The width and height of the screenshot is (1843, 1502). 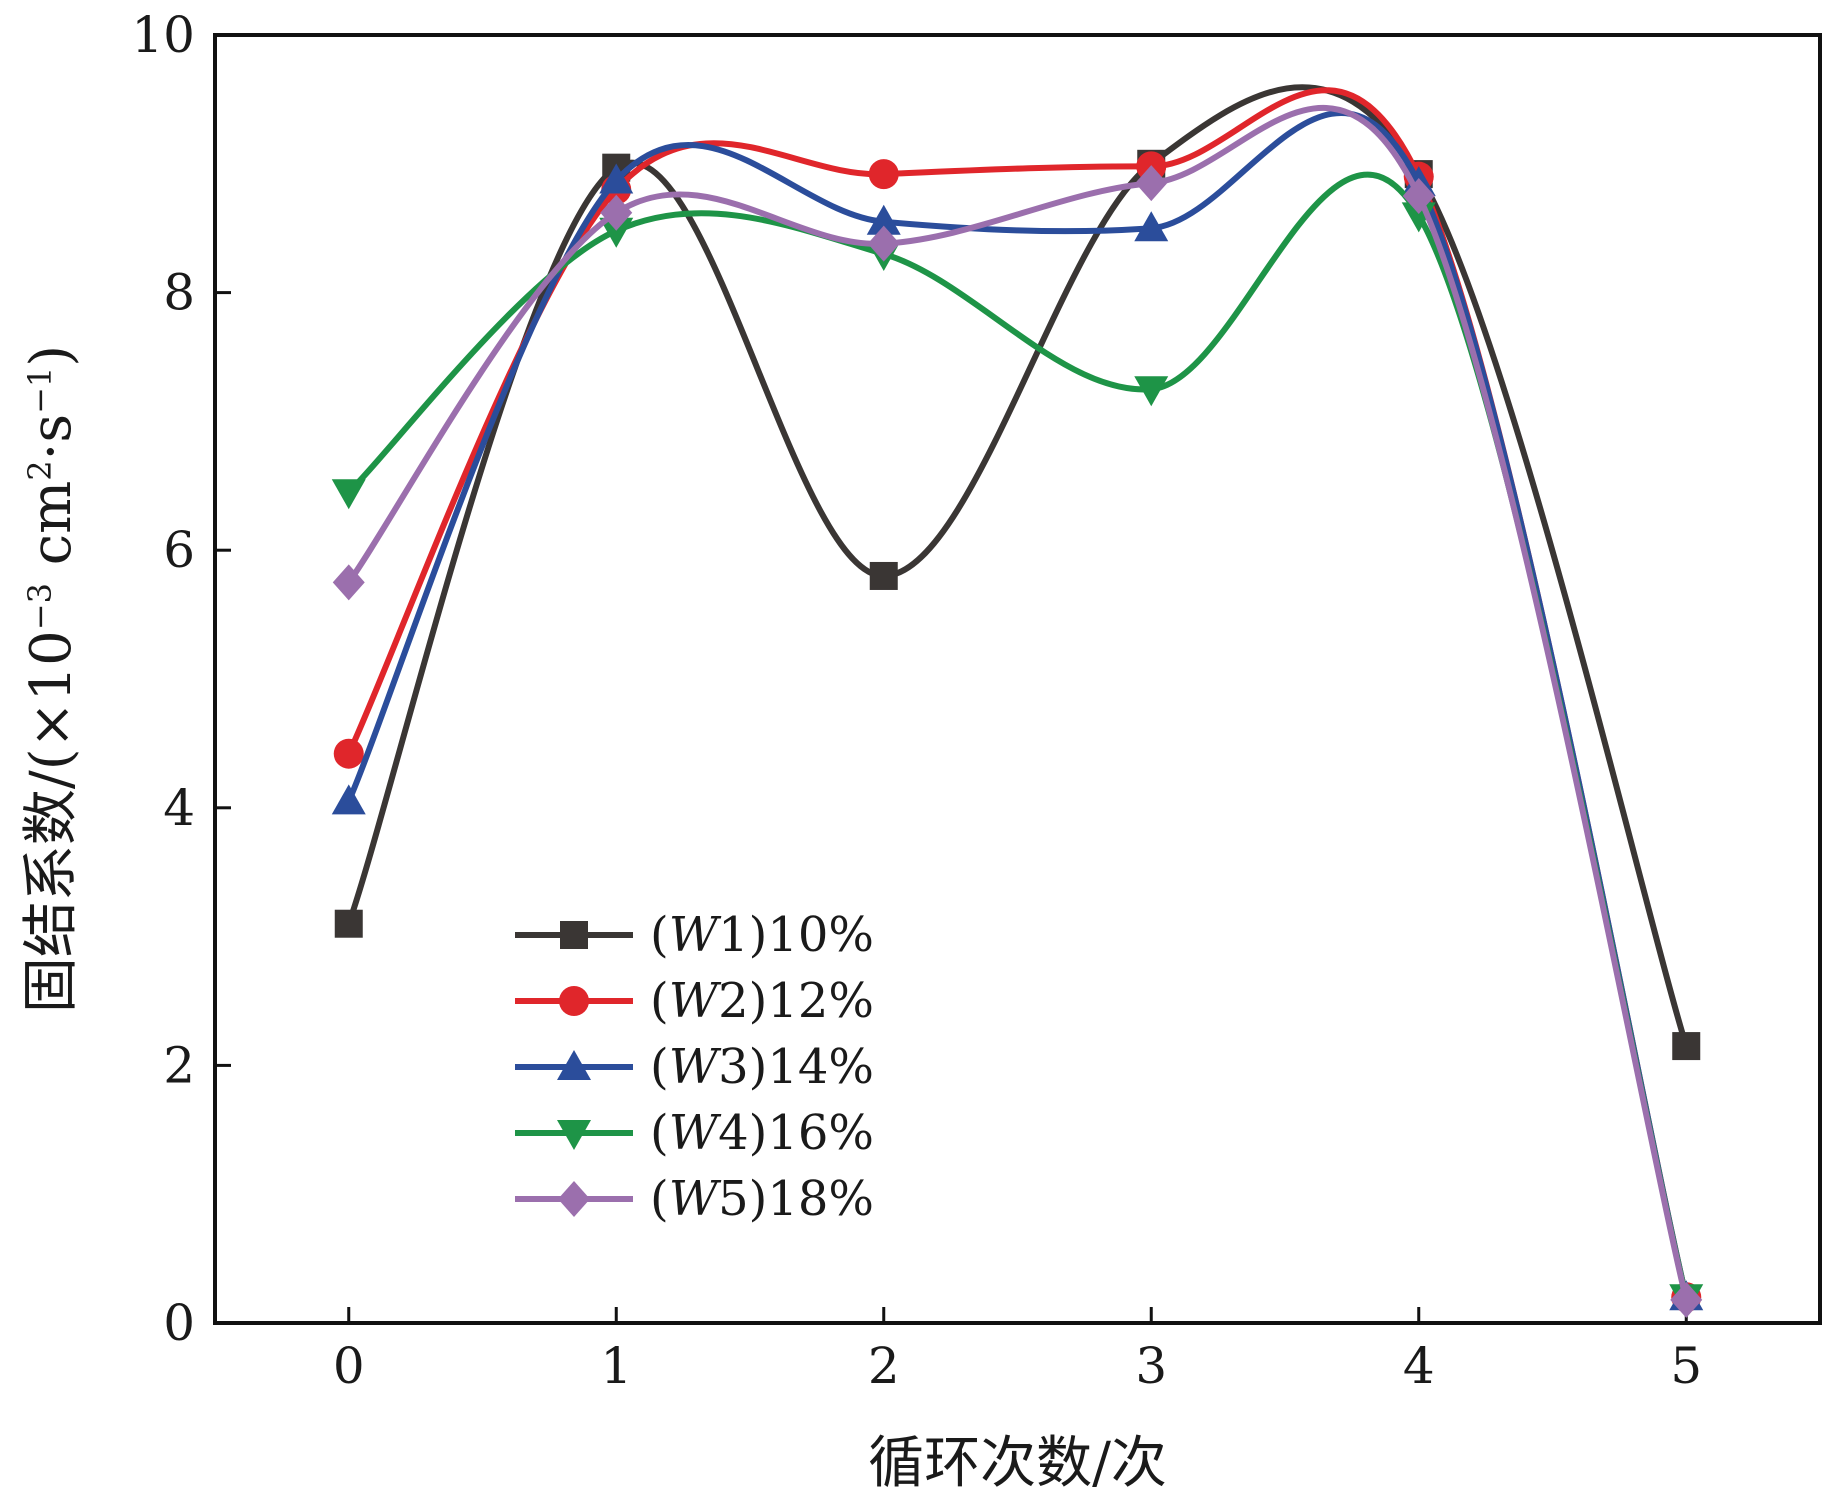 I want to click on x-tick-label: 4, so click(x=1419, y=1366).